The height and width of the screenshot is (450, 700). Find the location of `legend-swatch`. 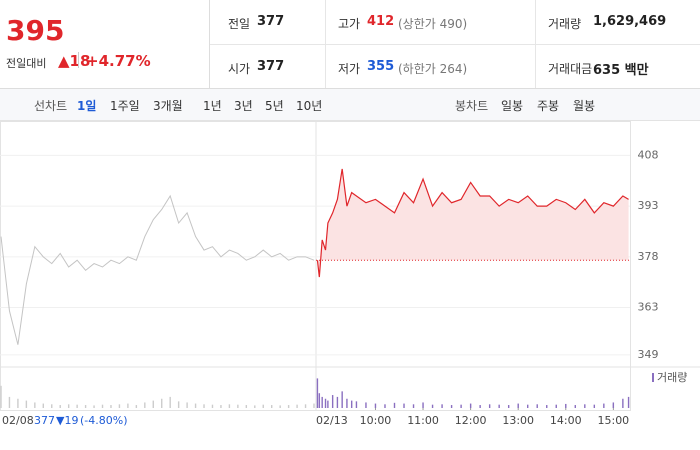

legend-swatch is located at coordinates (653, 377).